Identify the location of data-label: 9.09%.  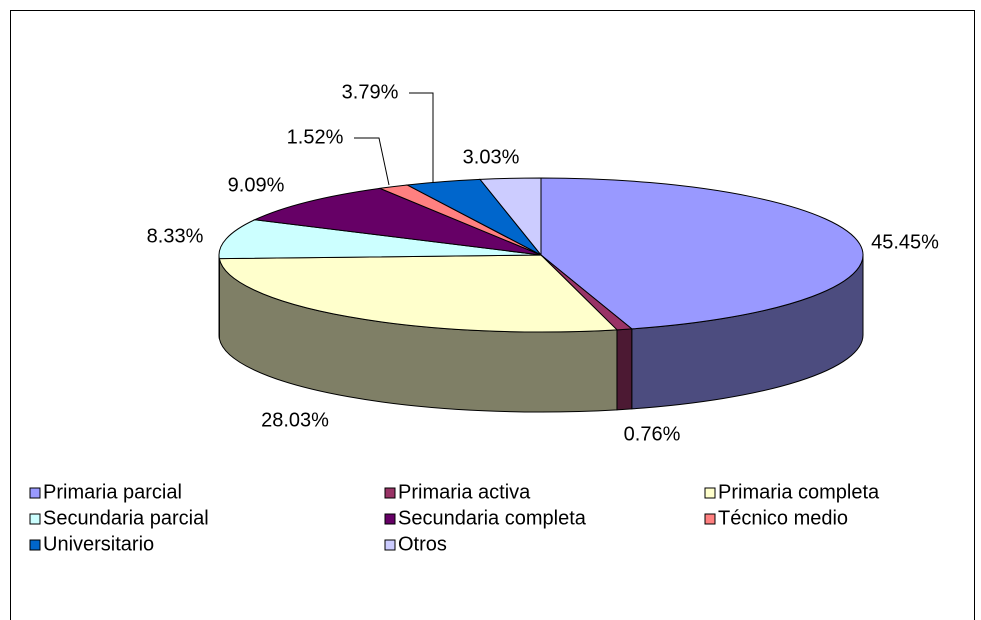
(256, 185).